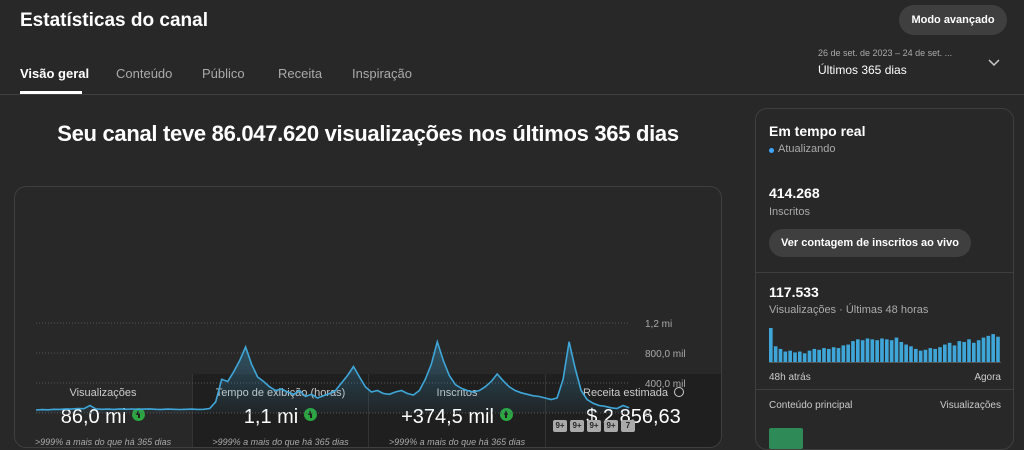 The image size is (1024, 450). I want to click on dropdown-icon, so click(994, 63).